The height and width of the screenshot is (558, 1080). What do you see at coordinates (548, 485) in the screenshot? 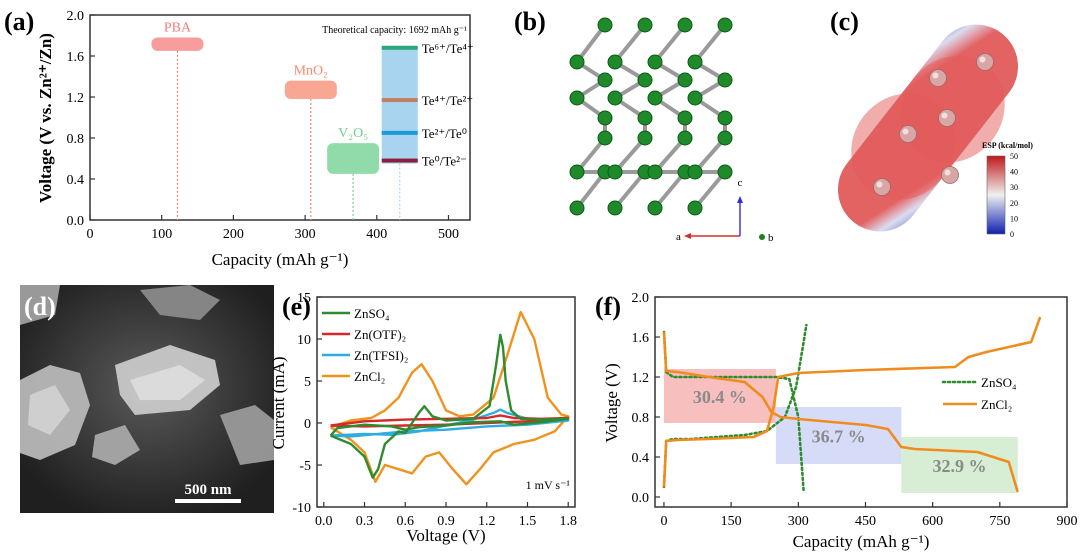
I see `scan-rate-annotation: 1 mV s⁻¹` at bounding box center [548, 485].